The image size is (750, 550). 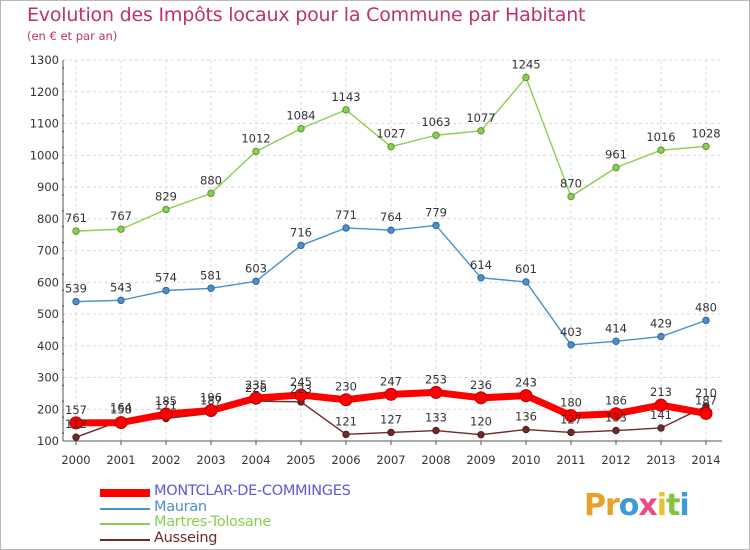 I want to click on data-label: 961, so click(x=616, y=155).